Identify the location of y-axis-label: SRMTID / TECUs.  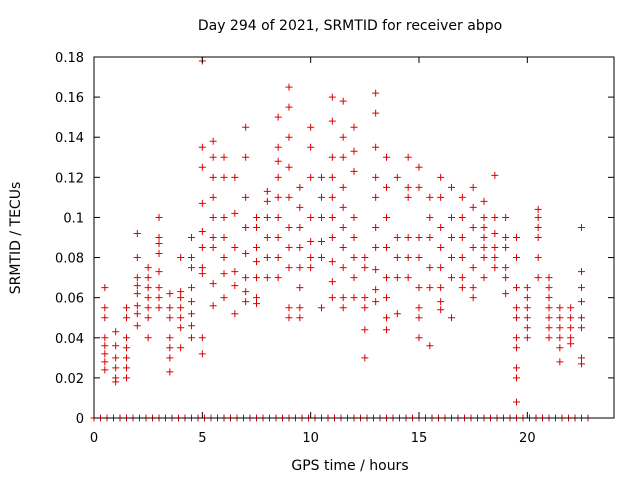
(16, 238).